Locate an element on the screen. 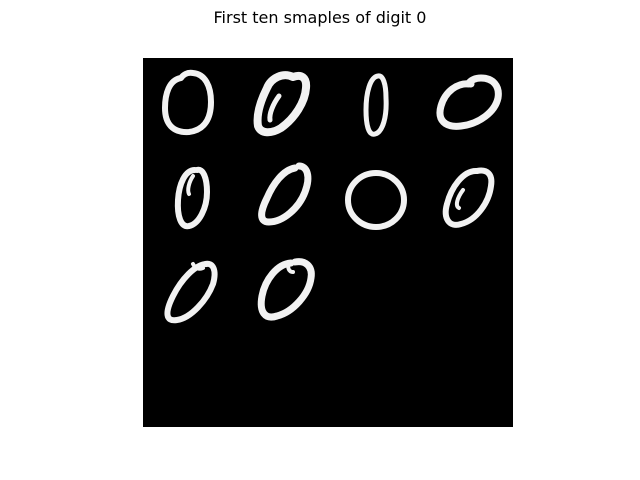  figure-title: First ten smaples of digit 0 is located at coordinates (320, 17).